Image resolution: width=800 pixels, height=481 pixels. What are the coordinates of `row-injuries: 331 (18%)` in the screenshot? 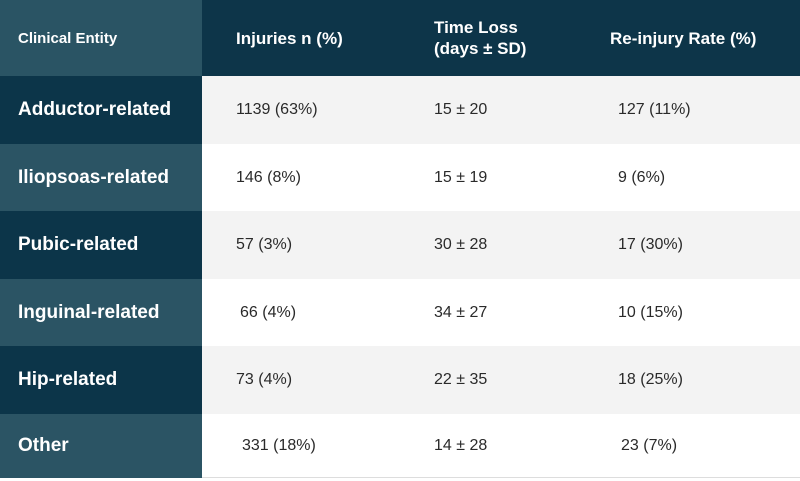 It's located at (279, 445).